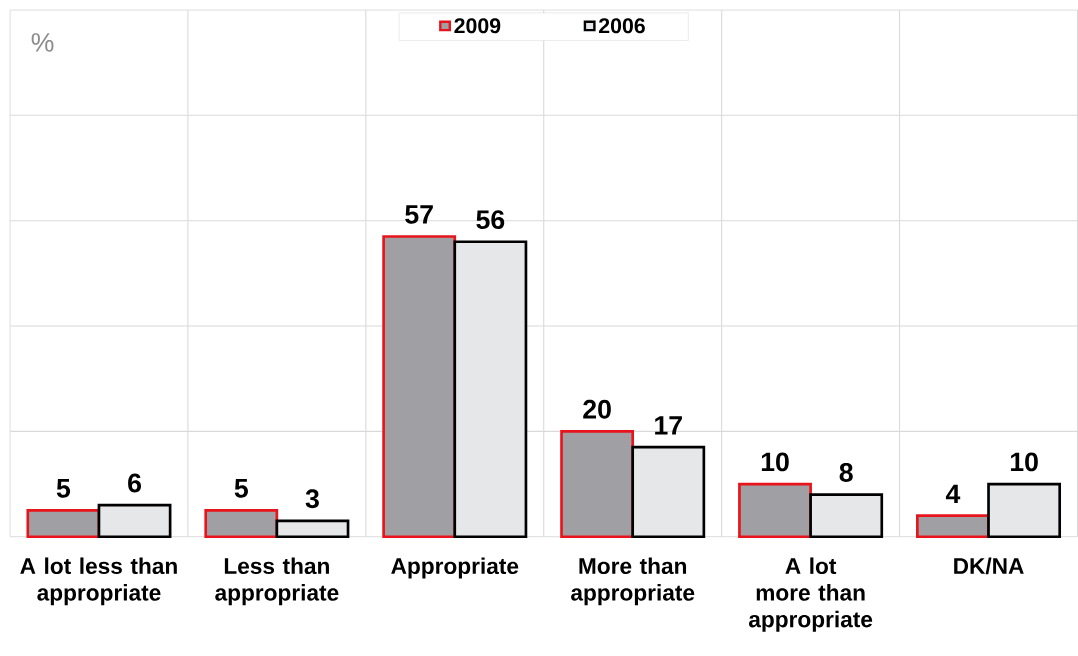  Describe the element at coordinates (455, 568) in the screenshot. I see `x-tick-label: Appropriate` at that location.